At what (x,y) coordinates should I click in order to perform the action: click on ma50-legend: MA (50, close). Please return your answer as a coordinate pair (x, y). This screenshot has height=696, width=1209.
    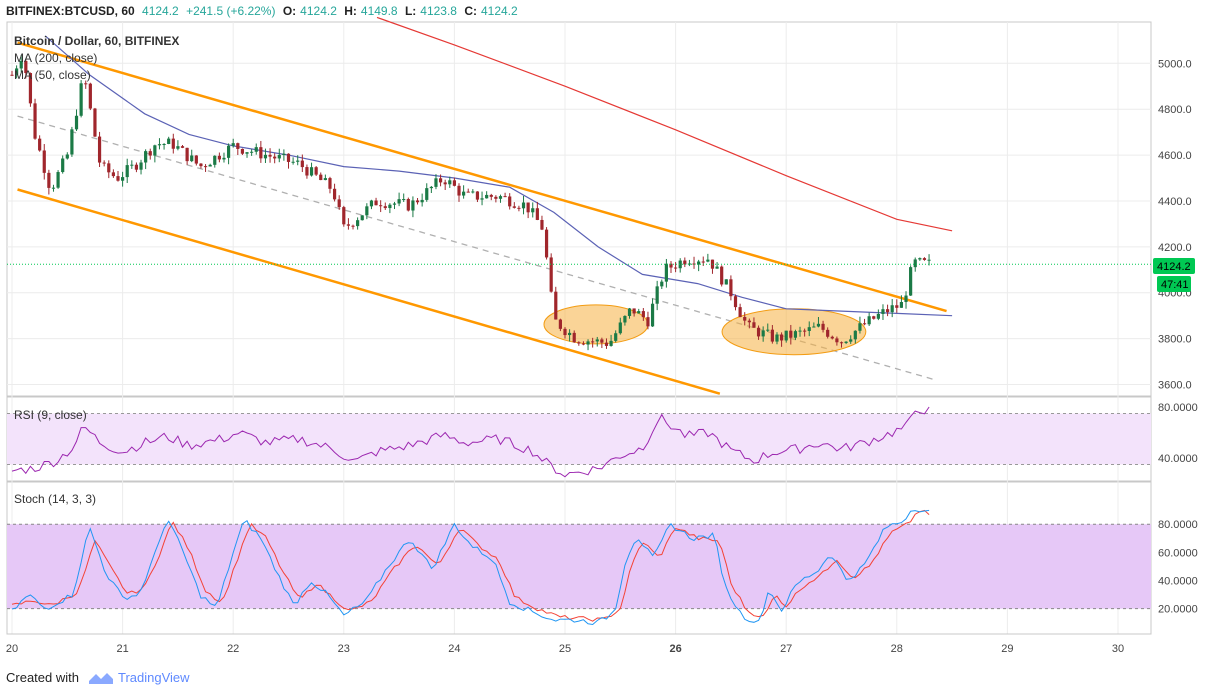
    Looking at the image, I should click on (52, 75).